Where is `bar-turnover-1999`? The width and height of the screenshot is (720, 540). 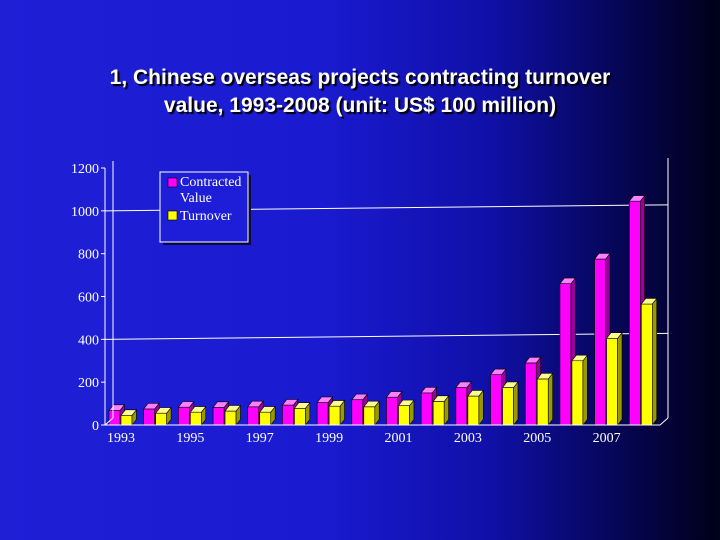 bar-turnover-1999 is located at coordinates (337, 412).